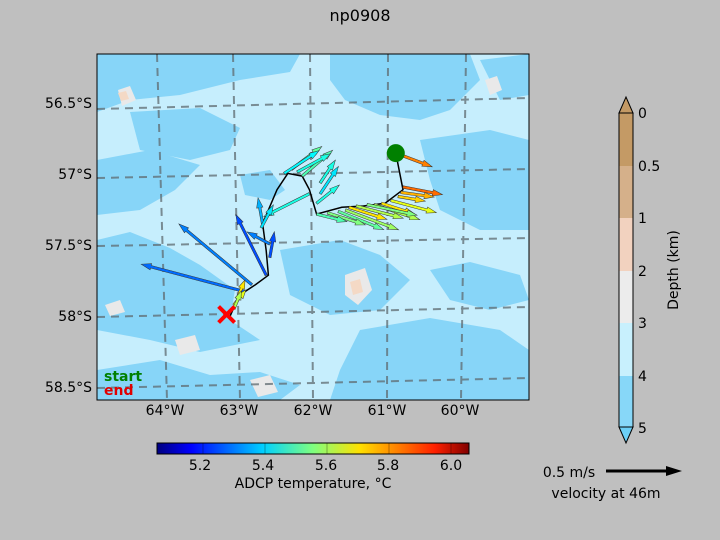 The image size is (720, 540). What do you see at coordinates (612, 483) in the screenshot?
I see `velocity-key: 0.5 m/s velocity at 46m` at bounding box center [612, 483].